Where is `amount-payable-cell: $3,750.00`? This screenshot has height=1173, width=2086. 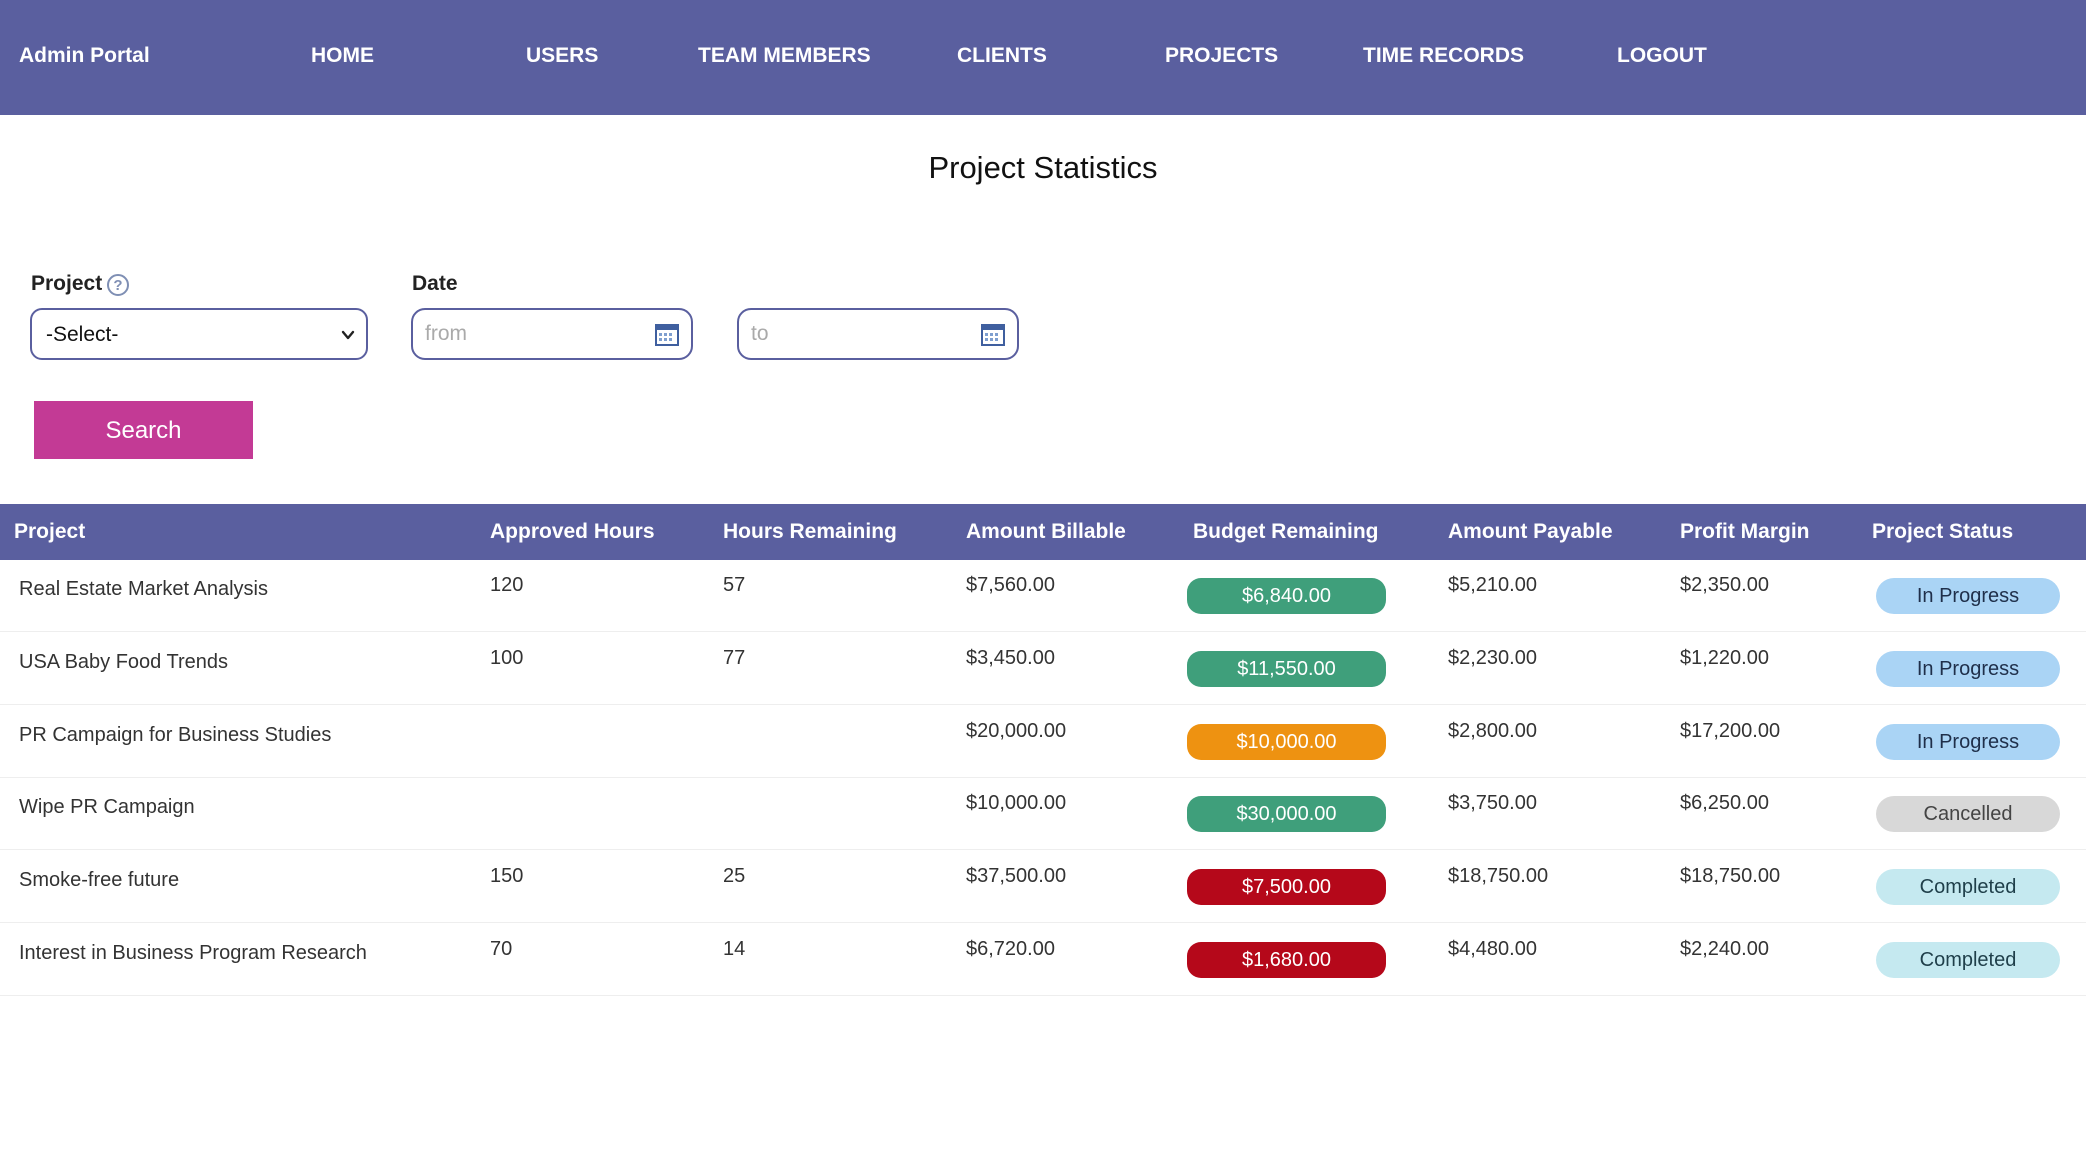 amount-payable-cell: $3,750.00 is located at coordinates (1492, 803).